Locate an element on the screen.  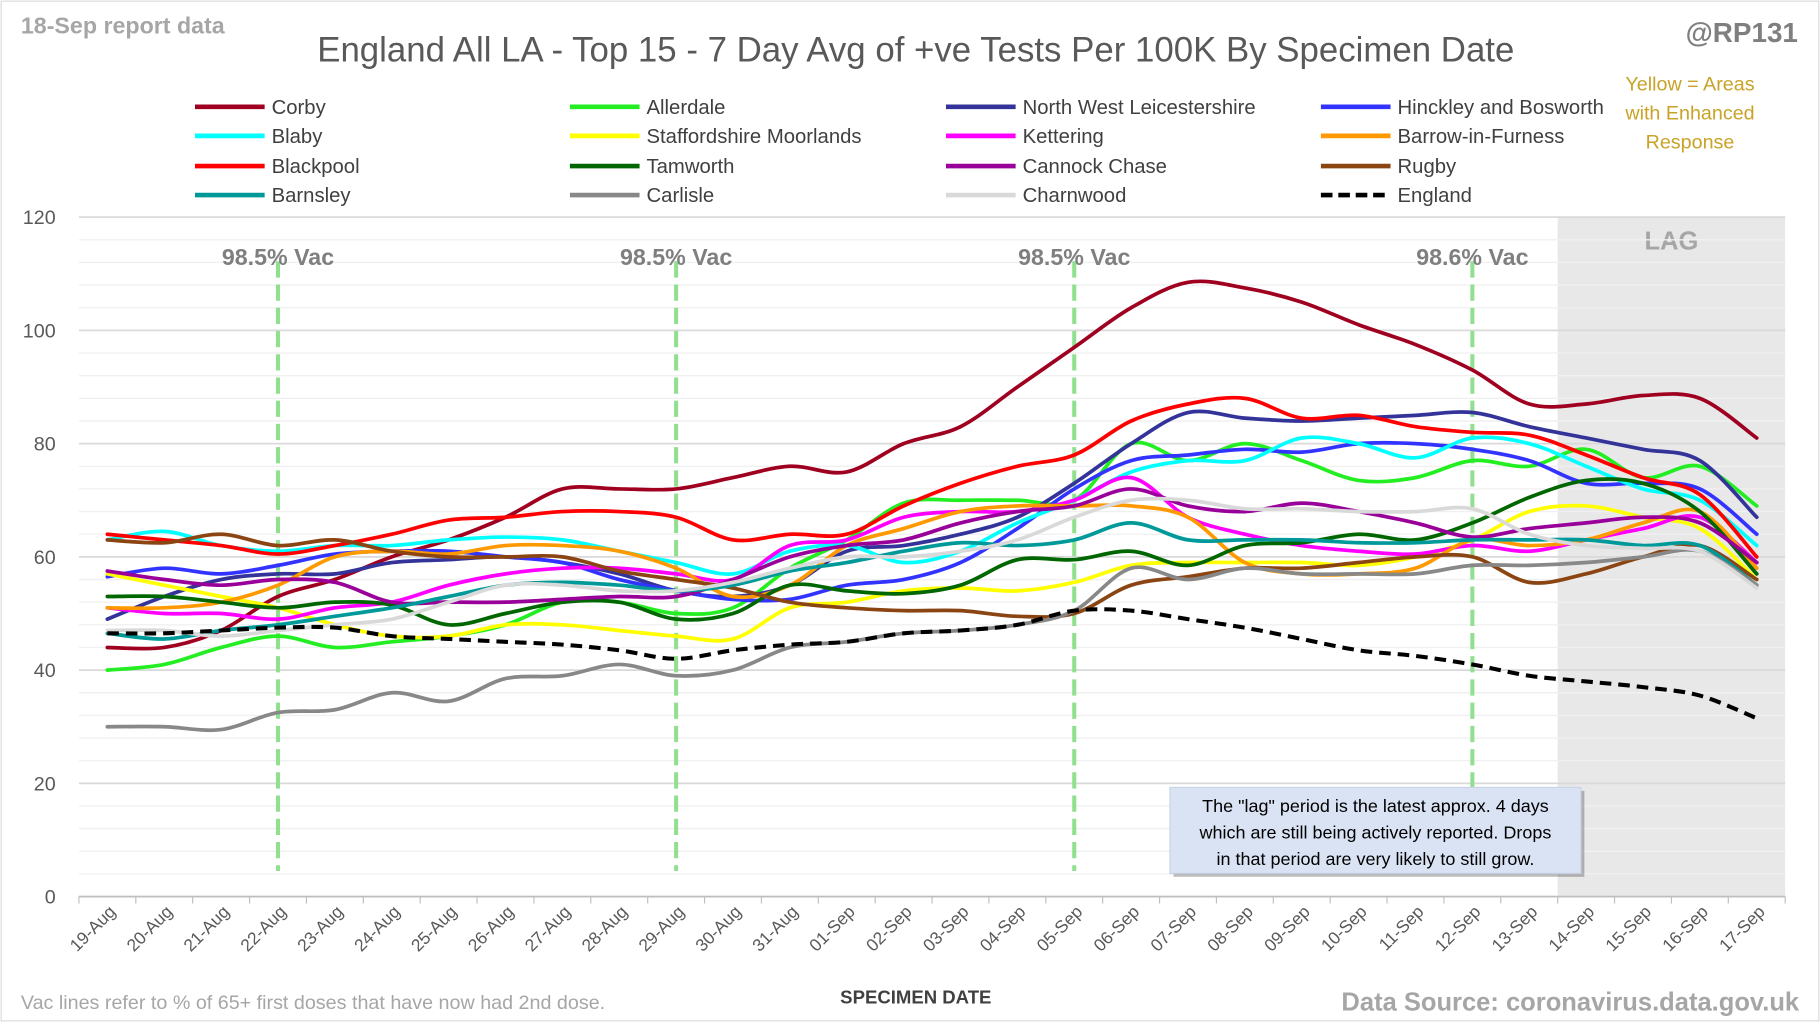
legend-item: Rugby is located at coordinates (1389, 167).